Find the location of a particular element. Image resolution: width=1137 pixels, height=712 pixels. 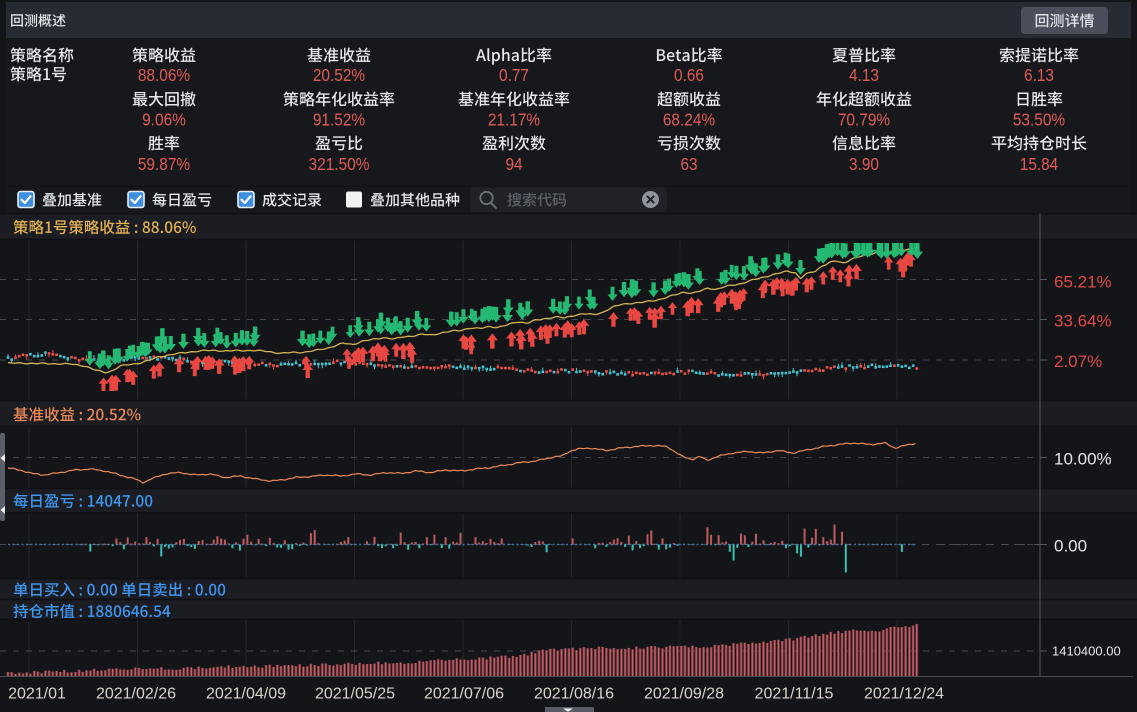

svg-text: 2021/02/26 is located at coordinates (136, 694).